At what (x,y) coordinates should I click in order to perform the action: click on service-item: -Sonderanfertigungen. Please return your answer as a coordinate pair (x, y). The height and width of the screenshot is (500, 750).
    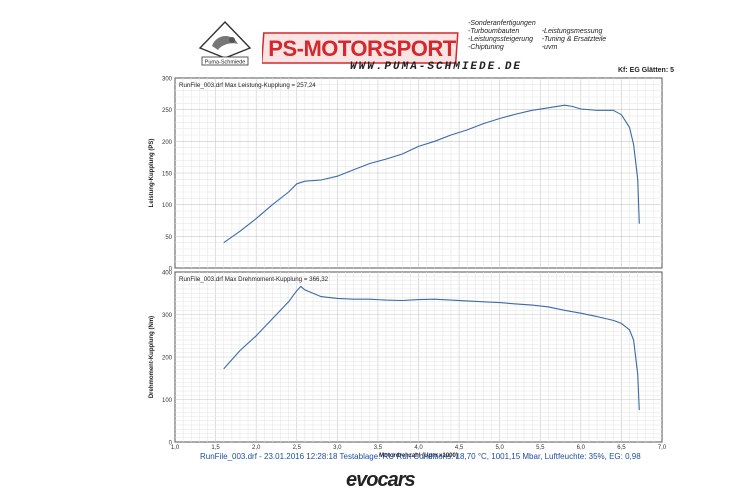
    Looking at the image, I should click on (502, 23).